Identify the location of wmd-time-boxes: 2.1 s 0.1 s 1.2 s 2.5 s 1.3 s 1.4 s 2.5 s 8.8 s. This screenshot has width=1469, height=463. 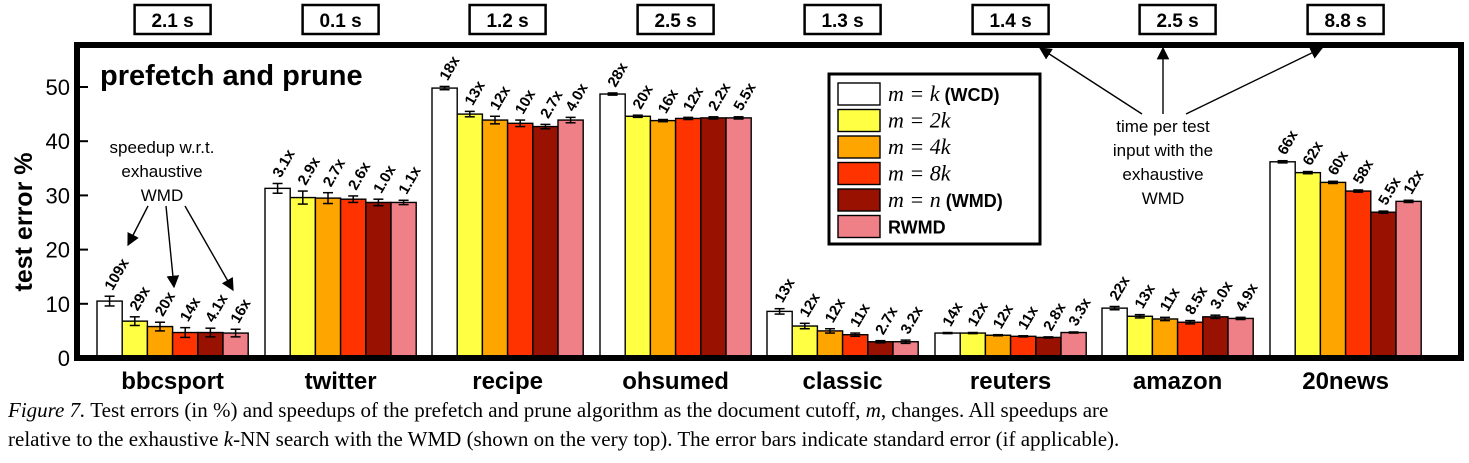
(759, 19).